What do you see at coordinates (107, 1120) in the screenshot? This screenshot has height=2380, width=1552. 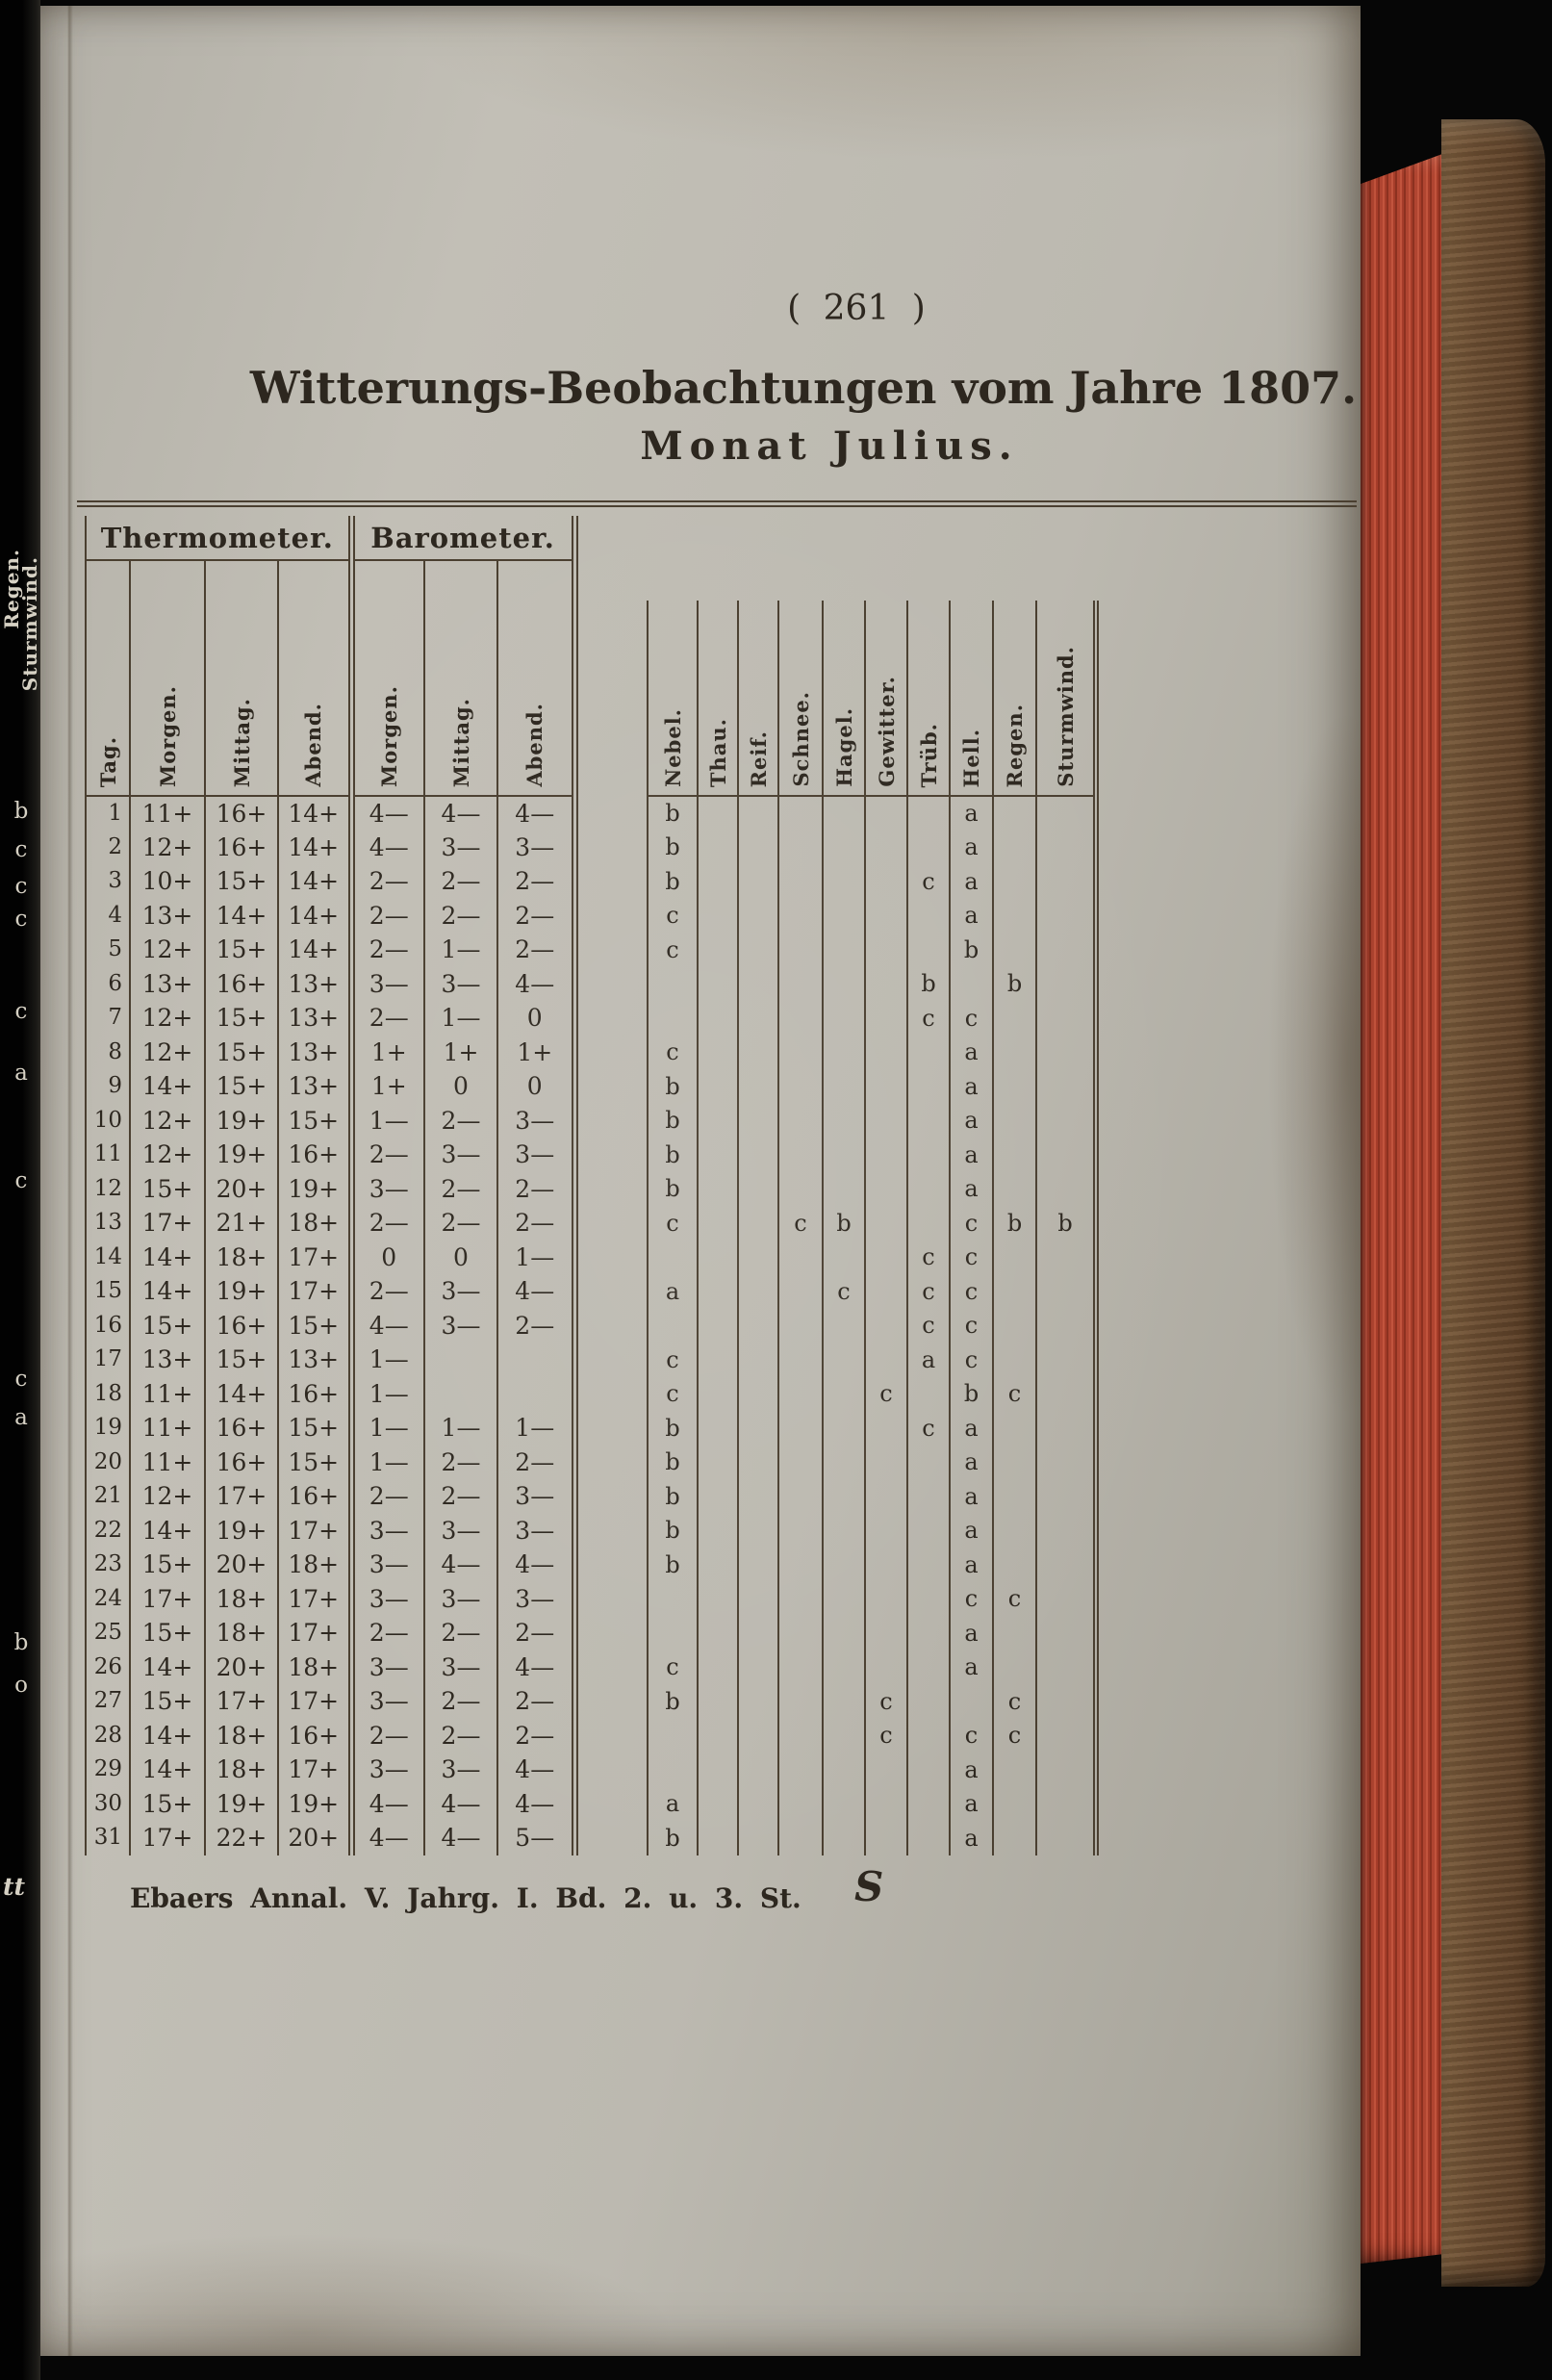 I see `day-cell: 10` at bounding box center [107, 1120].